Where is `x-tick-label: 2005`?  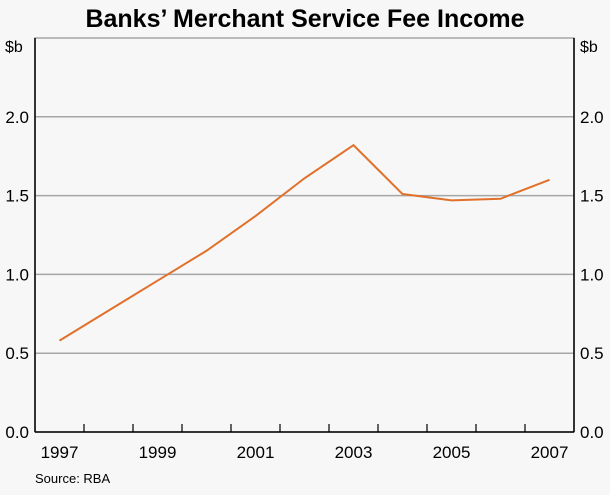 x-tick-label: 2005 is located at coordinates (452, 452).